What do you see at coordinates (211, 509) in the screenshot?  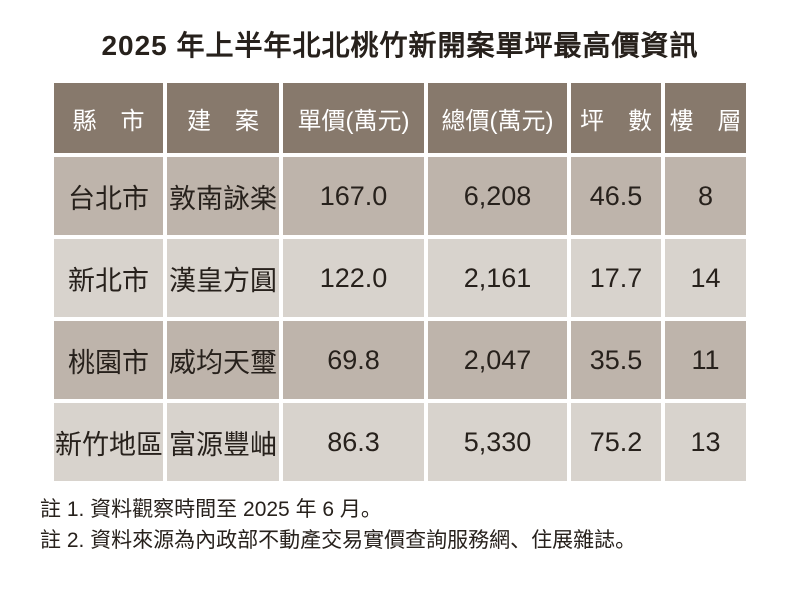 I see `note-line: 註 1. 資料觀察時間至 2025 年 6 月。` at bounding box center [211, 509].